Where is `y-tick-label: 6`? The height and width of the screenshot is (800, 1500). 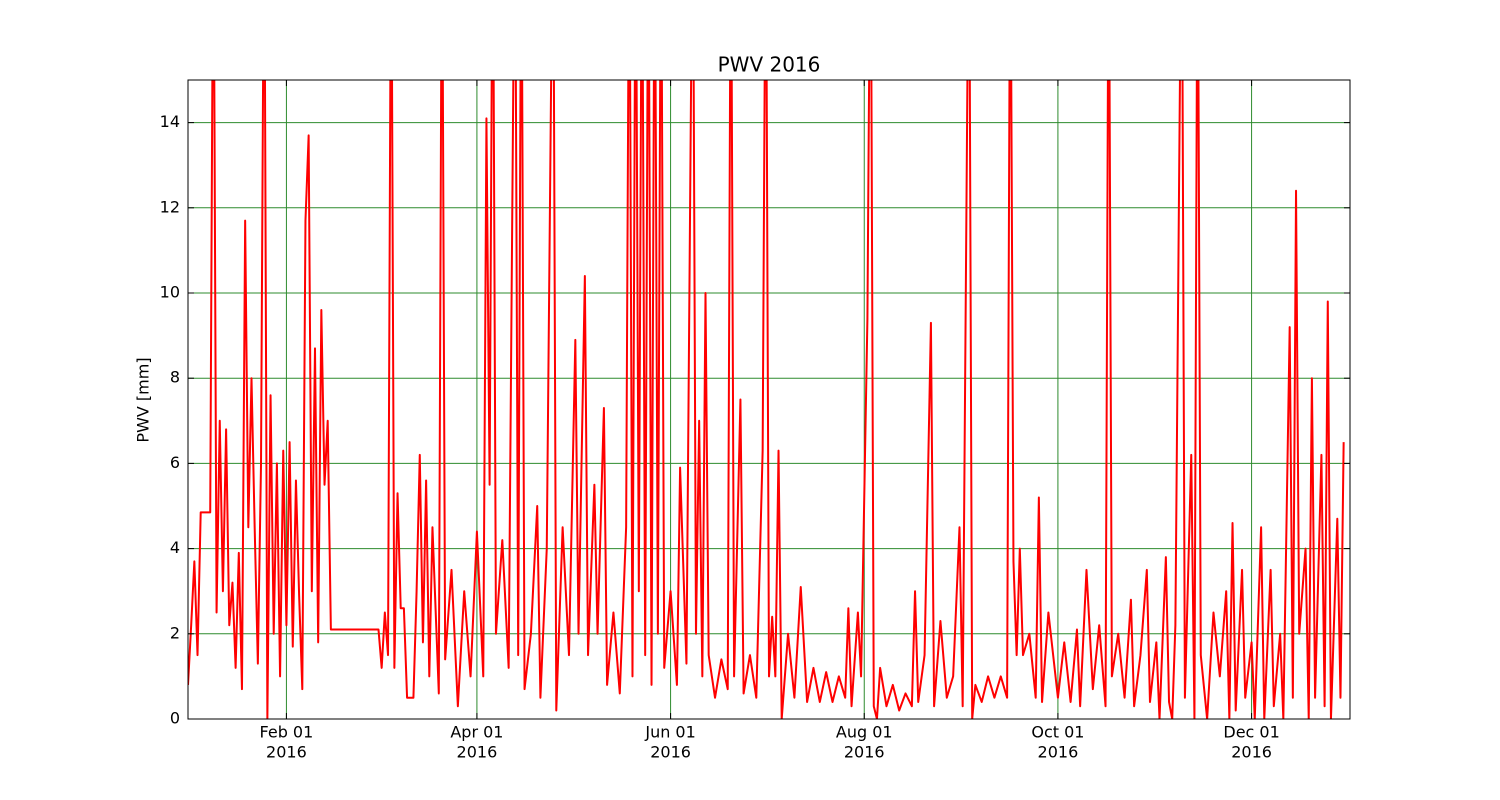 y-tick-label: 6 is located at coordinates (175, 462).